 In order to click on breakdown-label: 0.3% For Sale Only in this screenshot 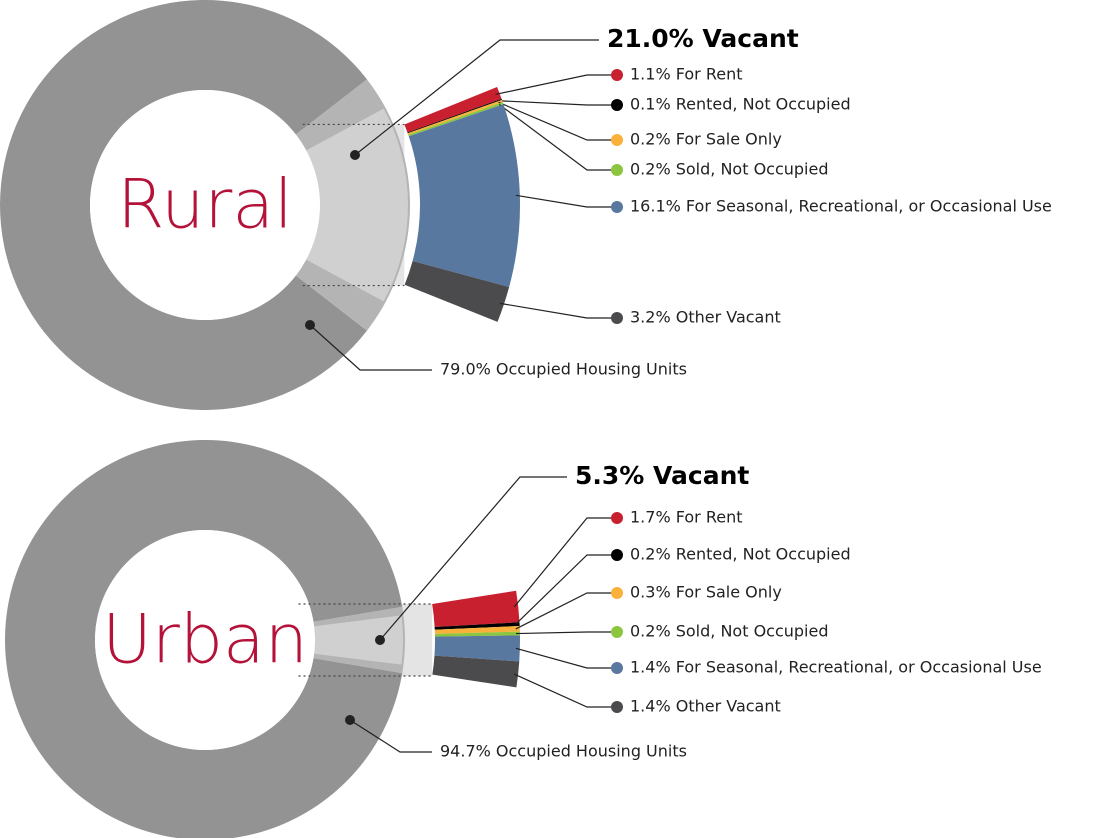, I will do `click(706, 592)`.